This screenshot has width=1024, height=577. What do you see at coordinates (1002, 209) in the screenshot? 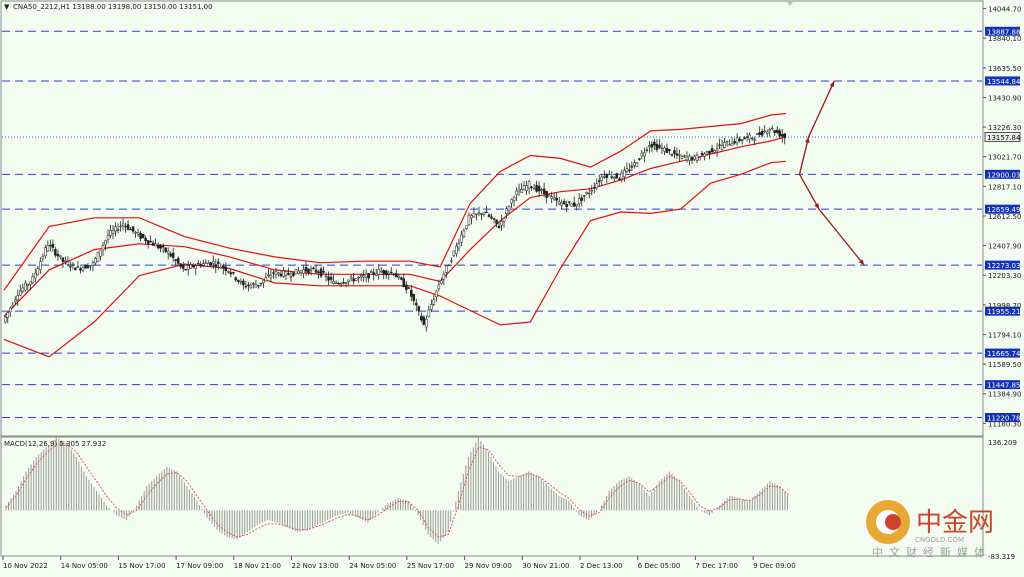
I see `level-label-bg` at bounding box center [1002, 209].